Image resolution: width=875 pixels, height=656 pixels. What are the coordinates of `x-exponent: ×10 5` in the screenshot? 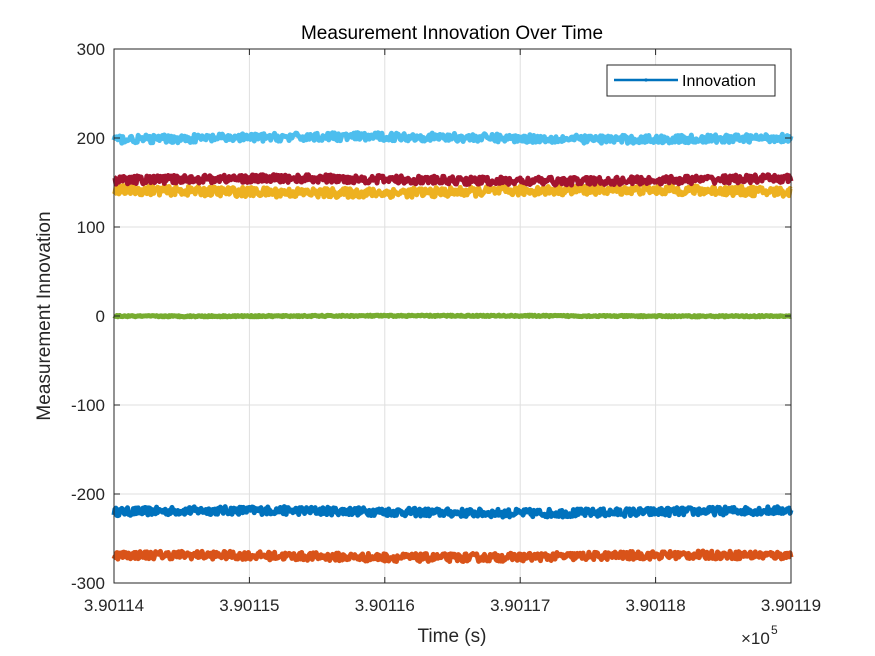 It's located at (759, 635).